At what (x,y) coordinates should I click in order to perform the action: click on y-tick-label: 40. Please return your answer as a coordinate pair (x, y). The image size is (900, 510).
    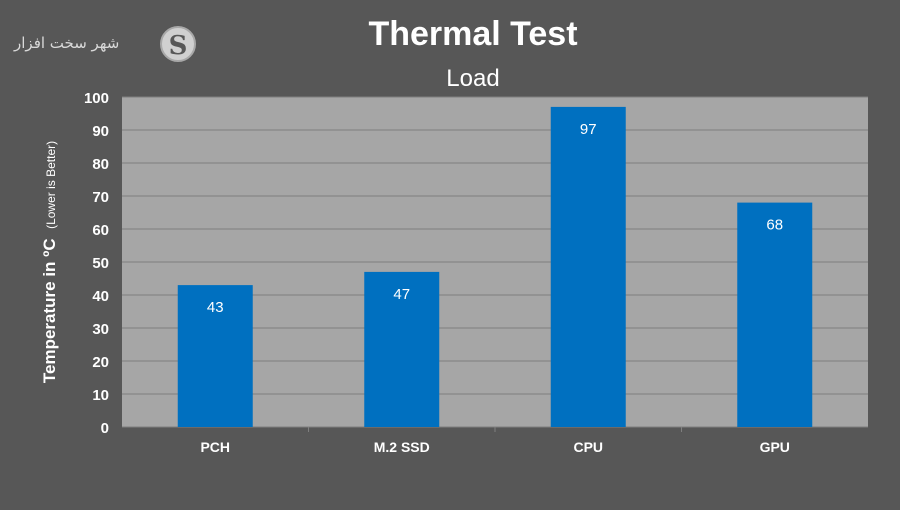
    Looking at the image, I should click on (100, 296).